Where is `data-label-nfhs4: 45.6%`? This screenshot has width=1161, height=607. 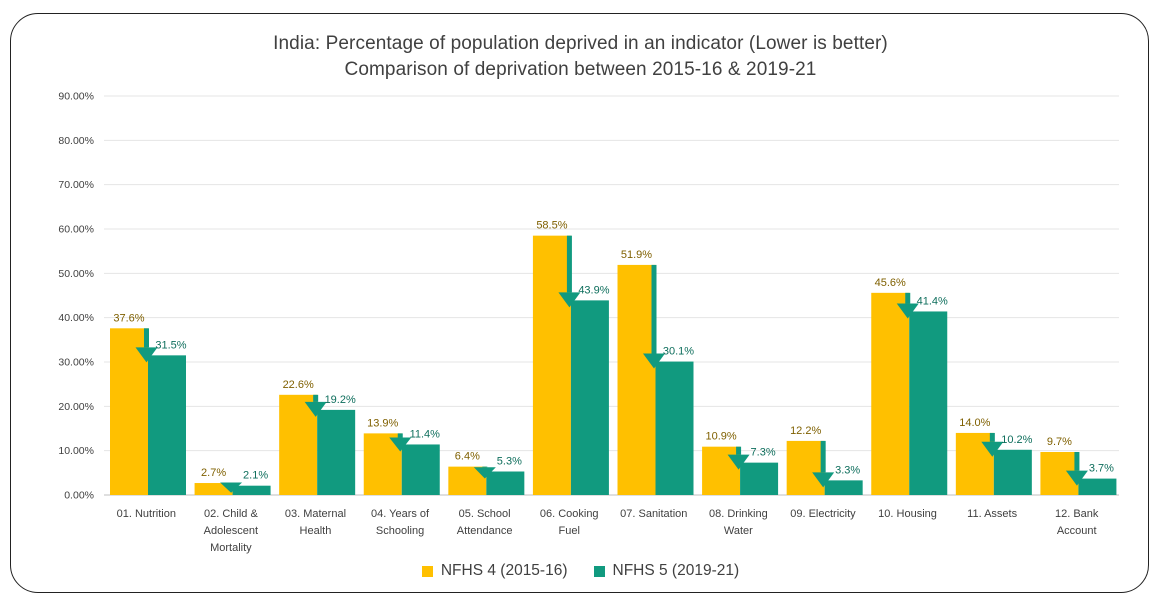 data-label-nfhs4: 45.6% is located at coordinates (890, 283).